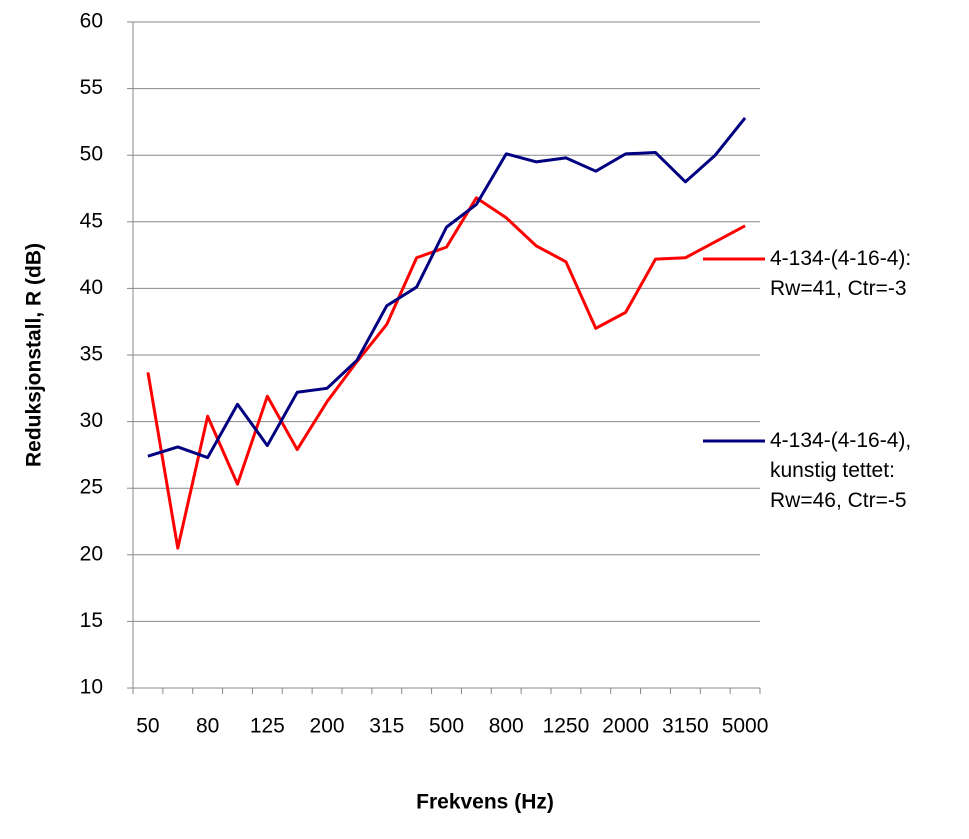 The height and width of the screenshot is (839, 969). I want to click on y-tick-label: 35, so click(91, 354).